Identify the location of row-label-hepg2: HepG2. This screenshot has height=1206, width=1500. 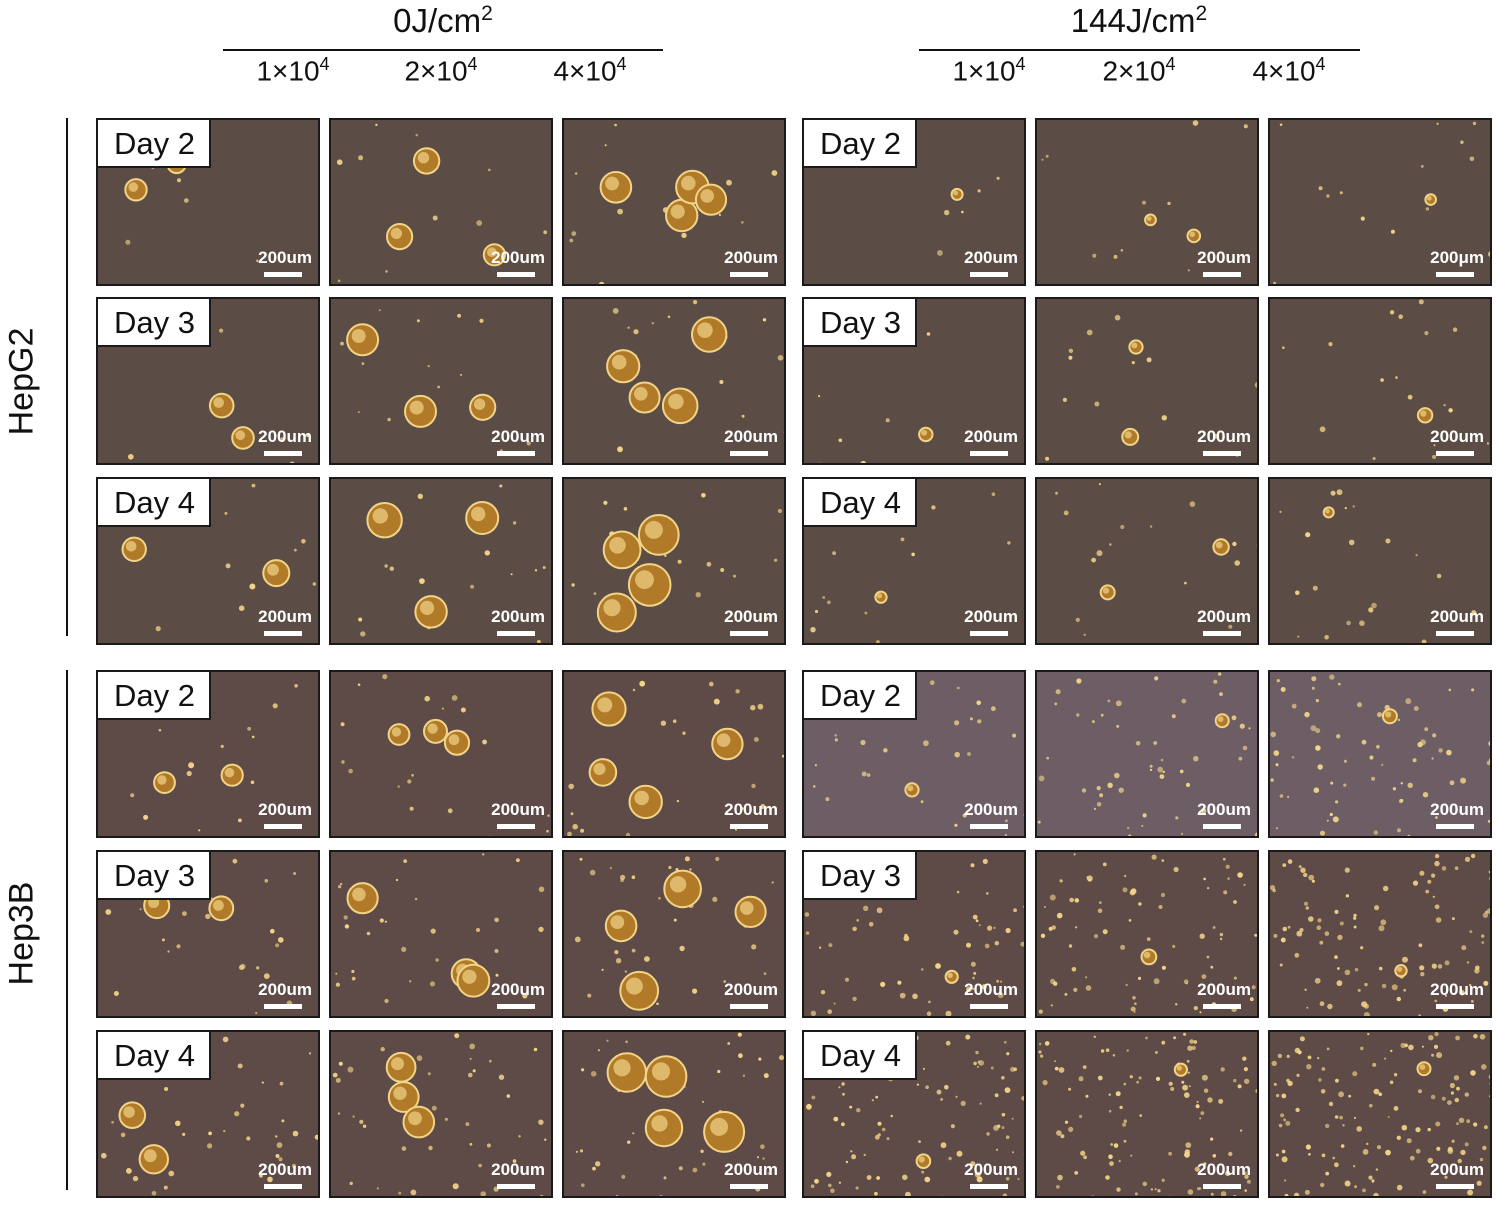
(21, 381).